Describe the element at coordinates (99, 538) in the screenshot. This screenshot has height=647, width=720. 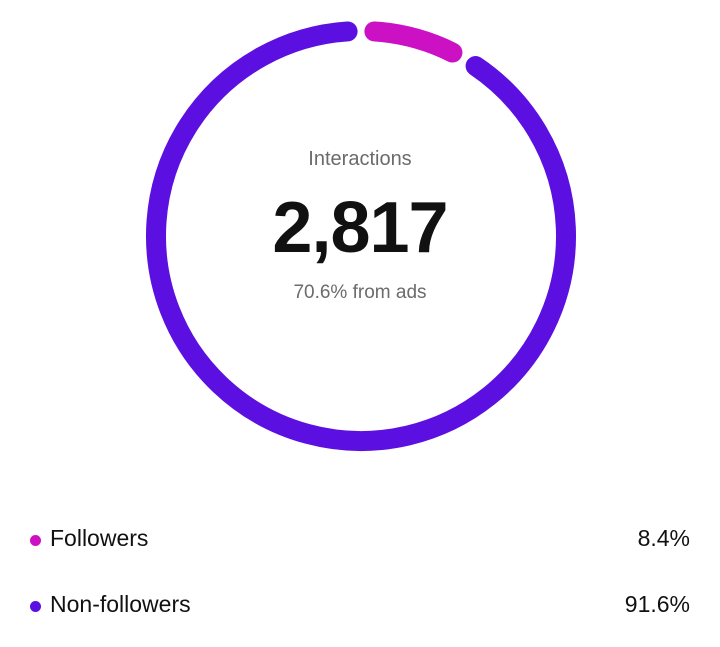
I see `legend-label-followers: Followers` at that location.